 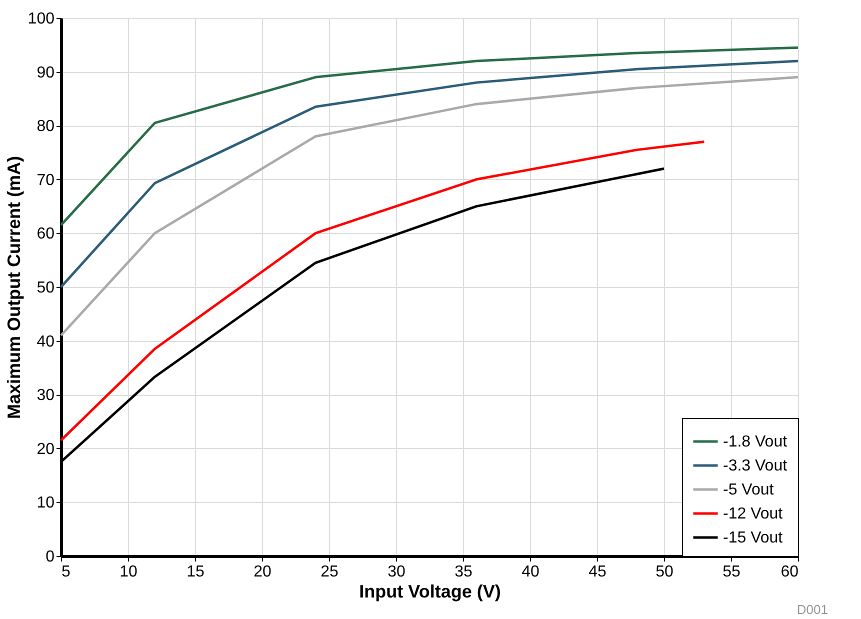 What do you see at coordinates (195, 572) in the screenshot?
I see `x-tick-label: 15` at bounding box center [195, 572].